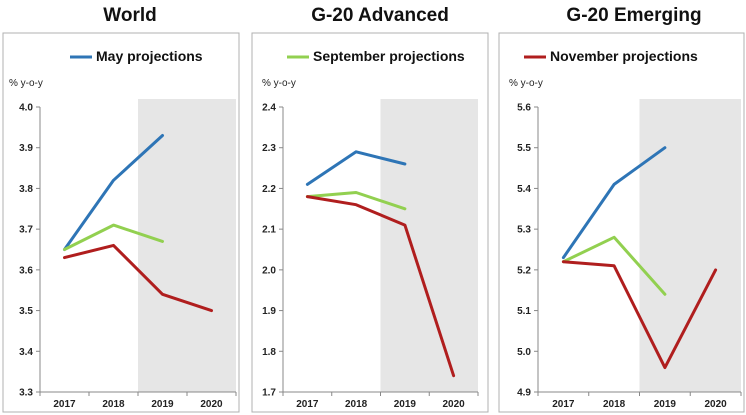 The width and height of the screenshot is (746, 415). What do you see at coordinates (269, 148) in the screenshot?
I see `y-tick-label: 2.3` at bounding box center [269, 148].